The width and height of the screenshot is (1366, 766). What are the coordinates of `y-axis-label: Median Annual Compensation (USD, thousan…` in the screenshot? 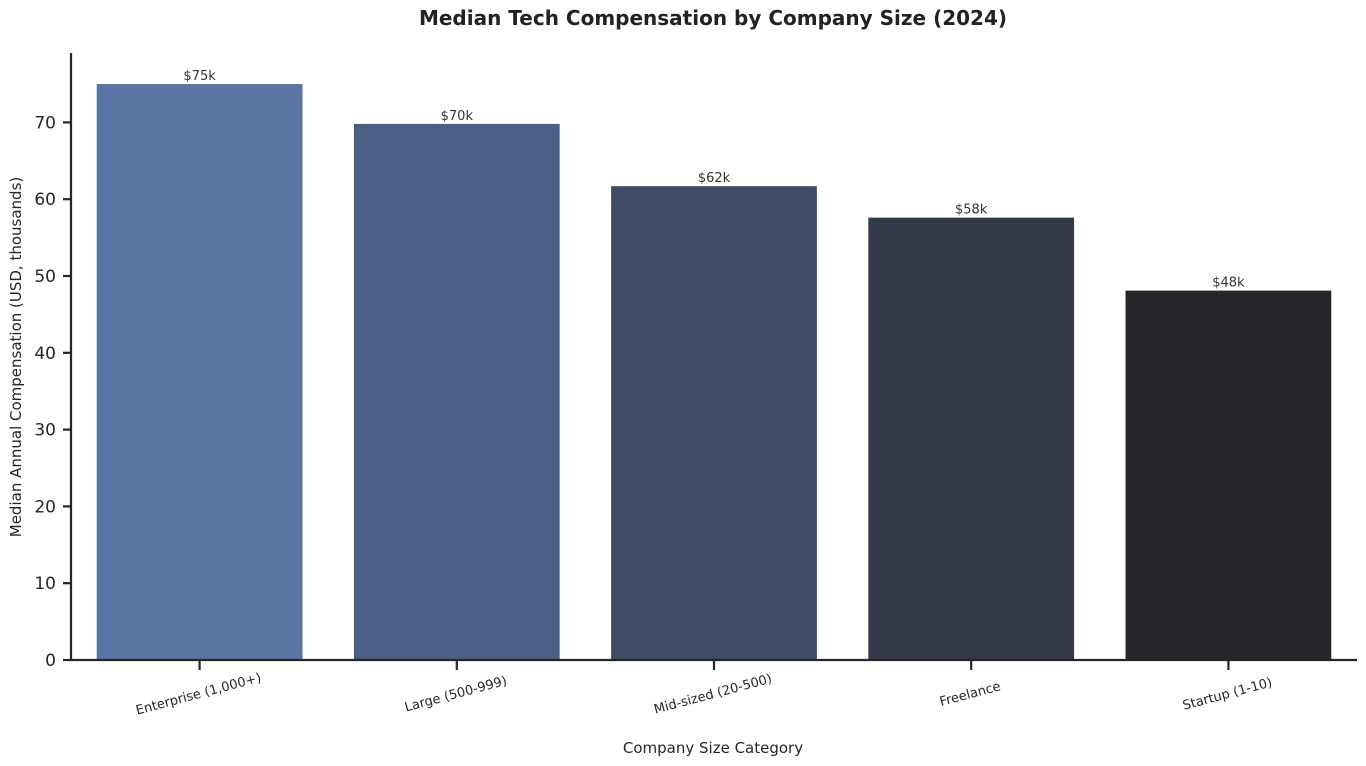 It's located at (16, 357).